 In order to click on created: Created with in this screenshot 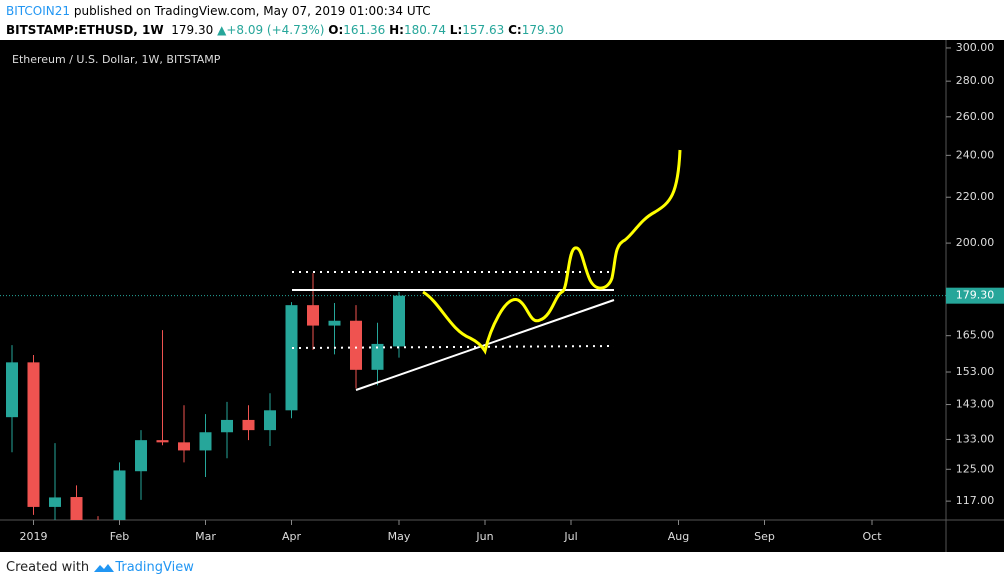, I will do `click(48, 567)`.